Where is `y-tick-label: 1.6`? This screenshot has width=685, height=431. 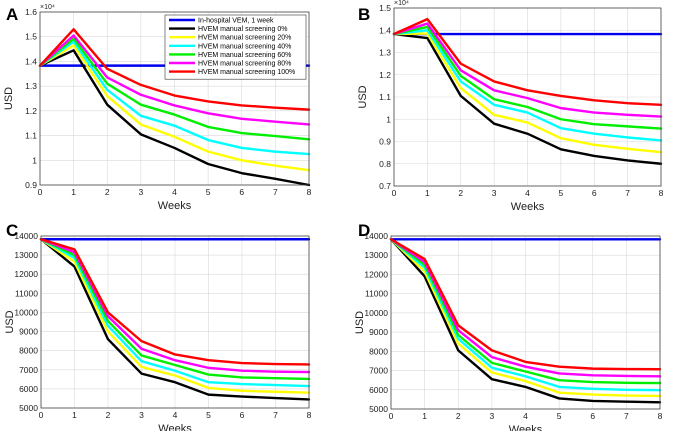
y-tick-label: 1.6 is located at coordinates (31, 12).